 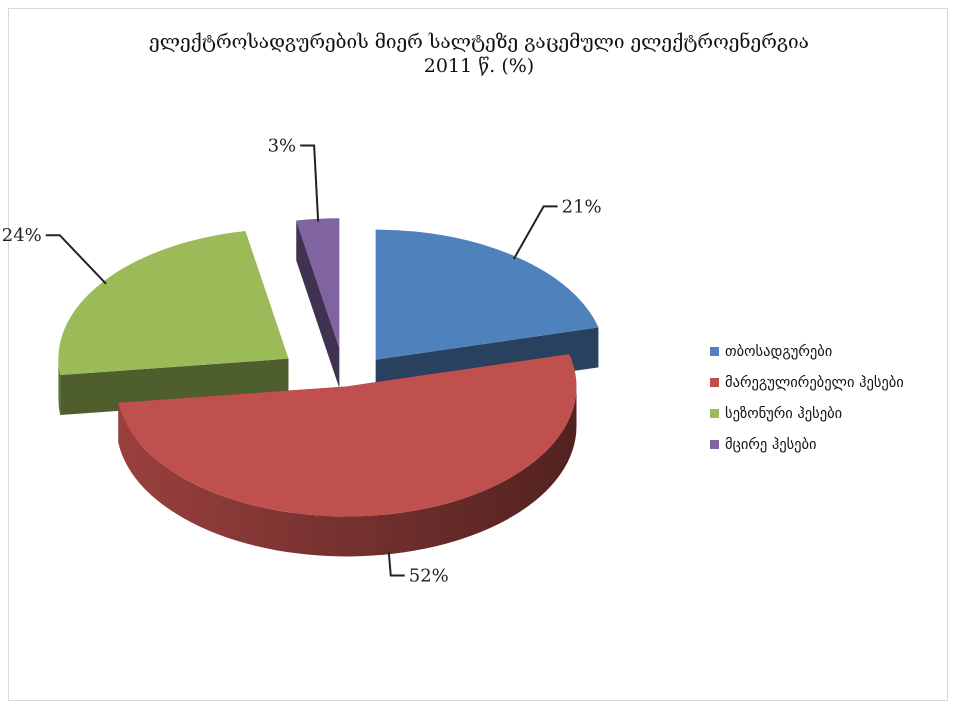 What do you see at coordinates (22, 235) in the screenshot?
I see `data-label-2: 24%` at bounding box center [22, 235].